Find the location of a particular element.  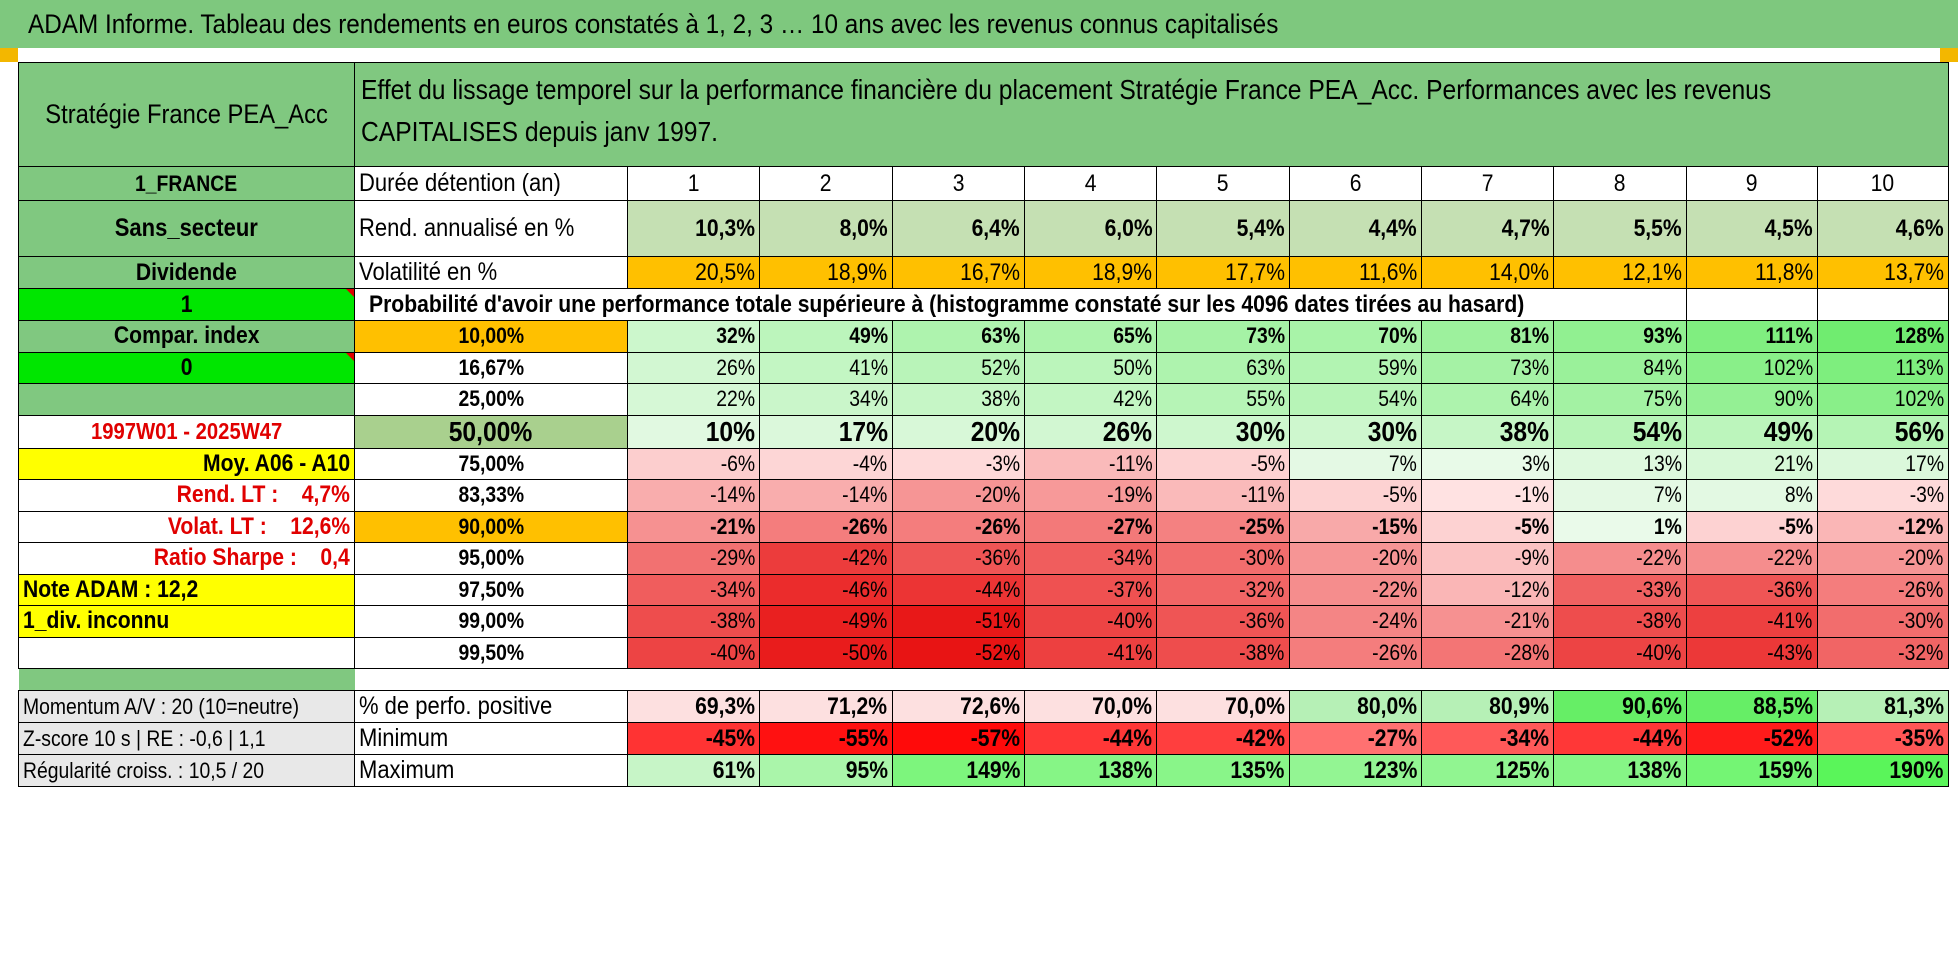

probability-value-text: -21% is located at coordinates (1527, 621).